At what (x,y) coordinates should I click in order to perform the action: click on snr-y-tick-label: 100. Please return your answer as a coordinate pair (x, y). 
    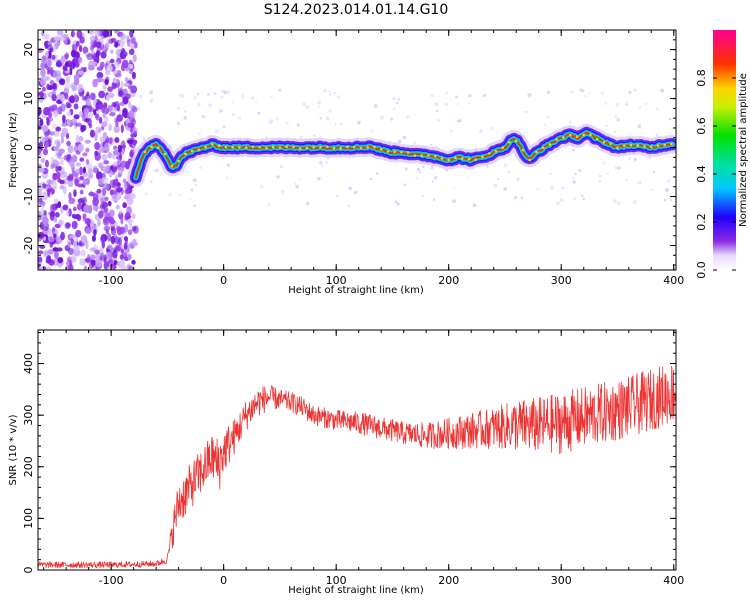
    Looking at the image, I should click on (28, 518).